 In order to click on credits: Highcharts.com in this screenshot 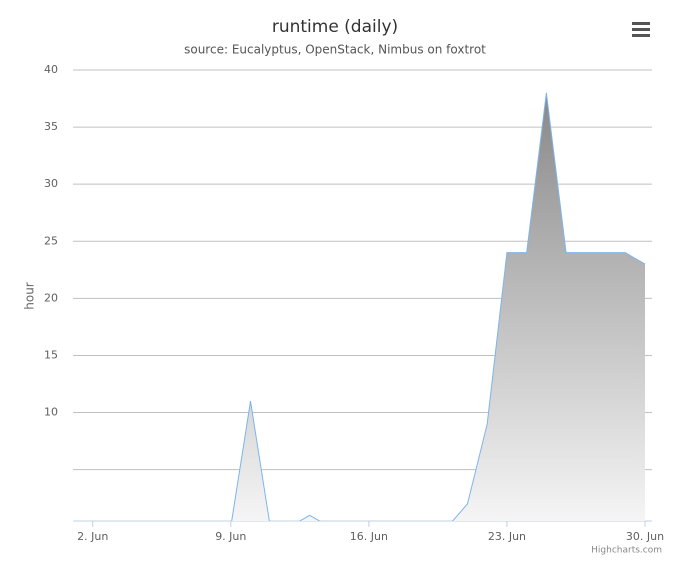, I will do `click(626, 551)`.